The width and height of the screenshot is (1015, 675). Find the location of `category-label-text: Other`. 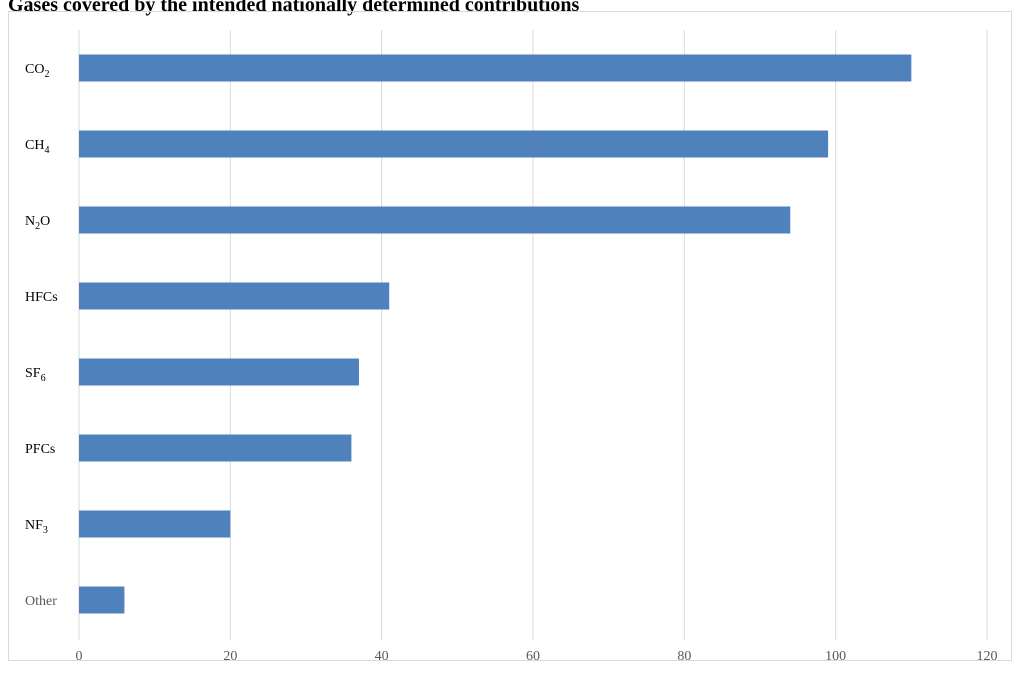

category-label-text: Other is located at coordinates (41, 601).